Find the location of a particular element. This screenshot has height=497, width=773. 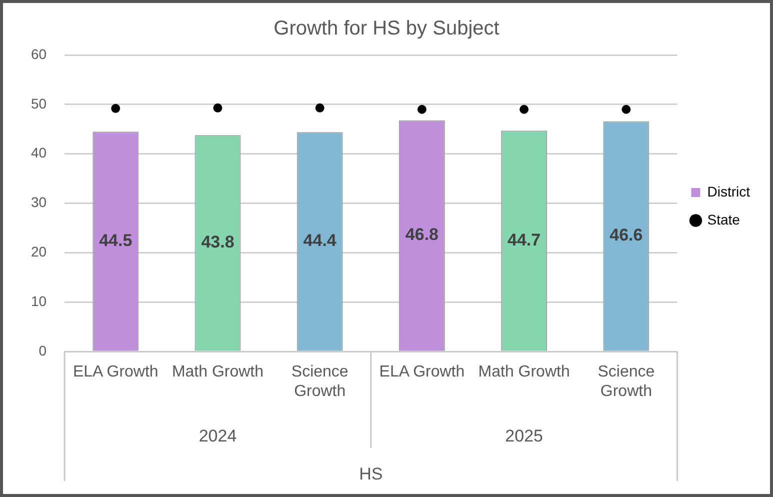

y-tick-label: 0 is located at coordinates (42, 350).